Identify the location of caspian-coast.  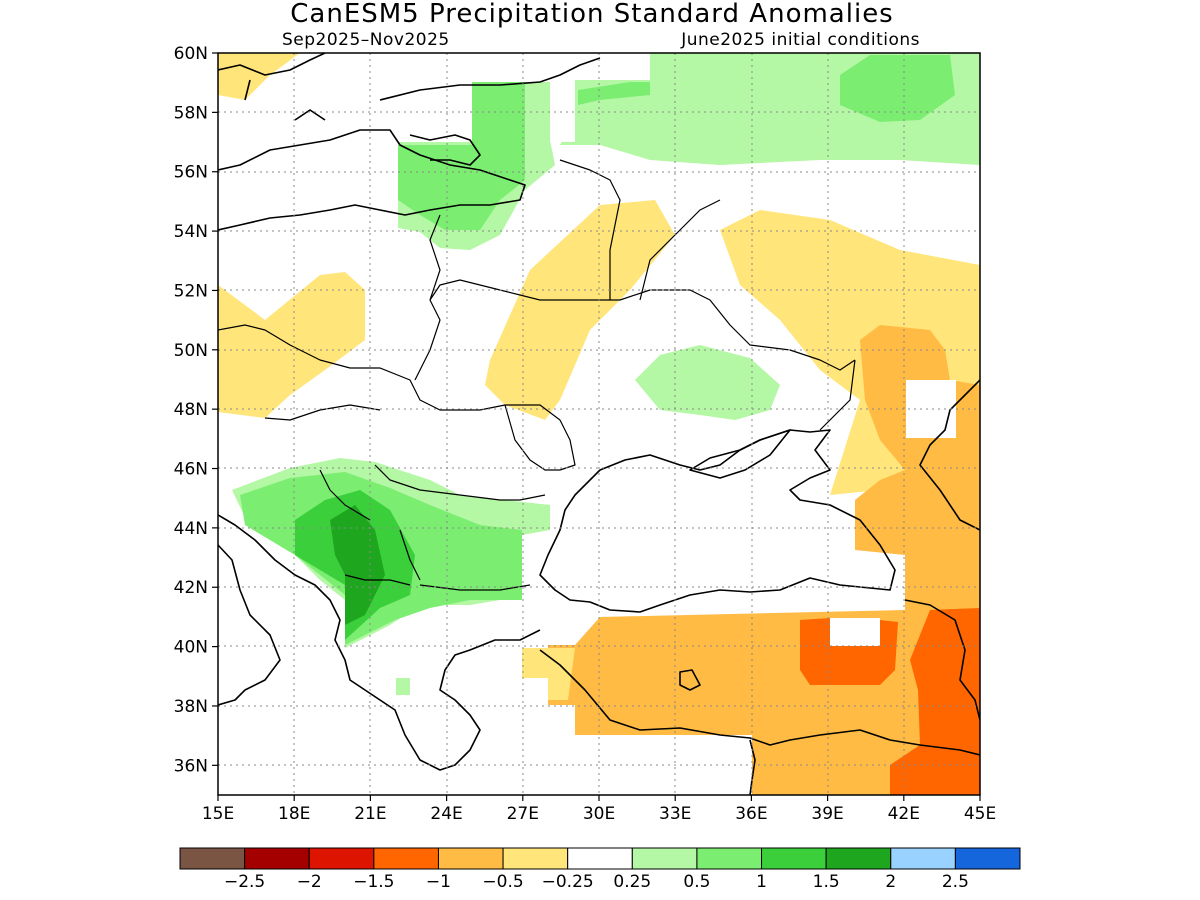
(949, 455).